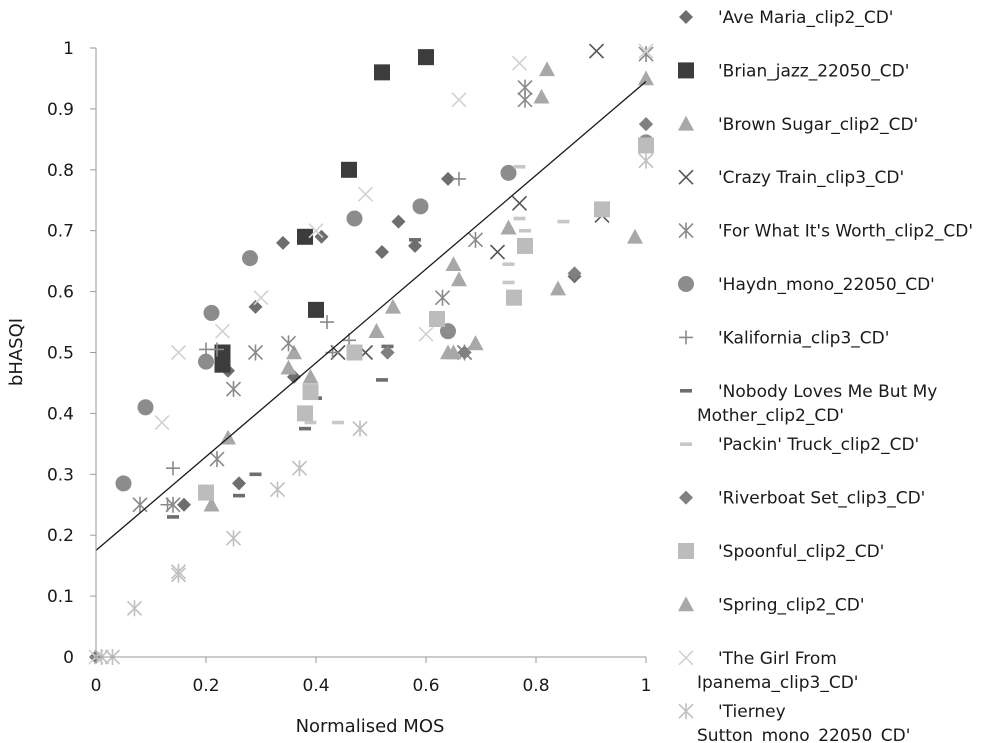  Describe the element at coordinates (811, 178) in the screenshot. I see `legend-label: 'Crazy Train_clip3_CD'` at that location.